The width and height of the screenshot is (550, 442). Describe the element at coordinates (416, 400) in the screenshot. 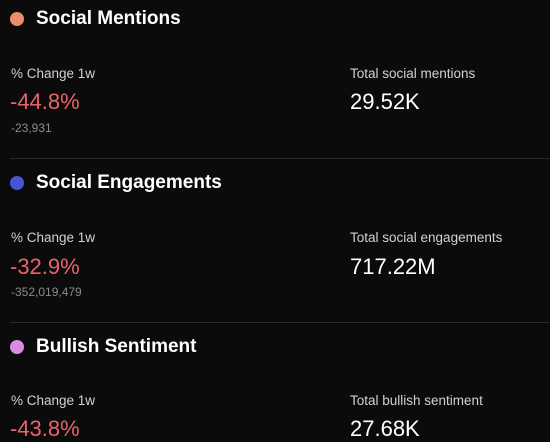

I see `bullish-sentiment-total-label: Total bullish sentiment` at that location.